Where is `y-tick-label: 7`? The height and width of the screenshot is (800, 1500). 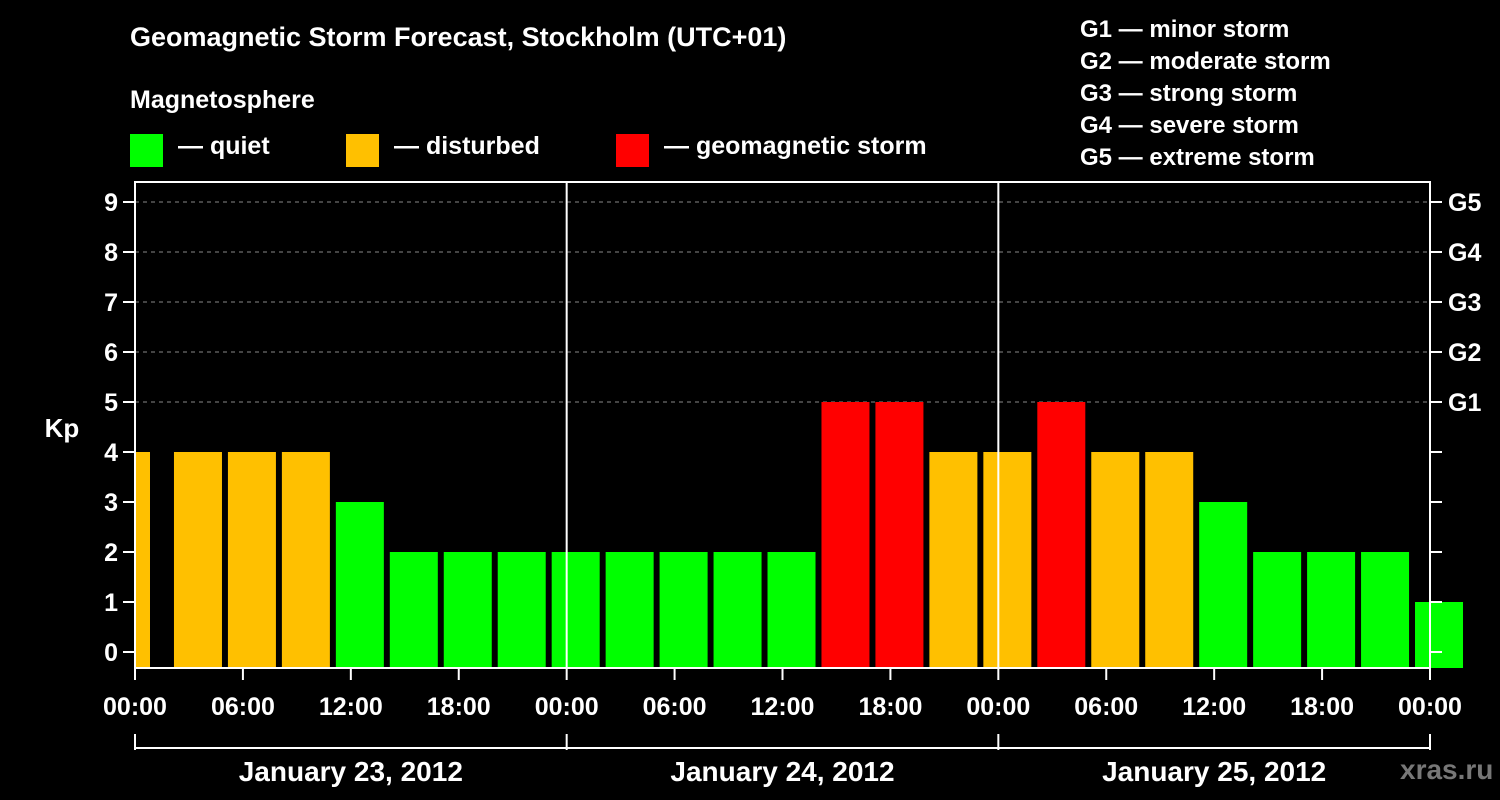 y-tick-label: 7 is located at coordinates (111, 303).